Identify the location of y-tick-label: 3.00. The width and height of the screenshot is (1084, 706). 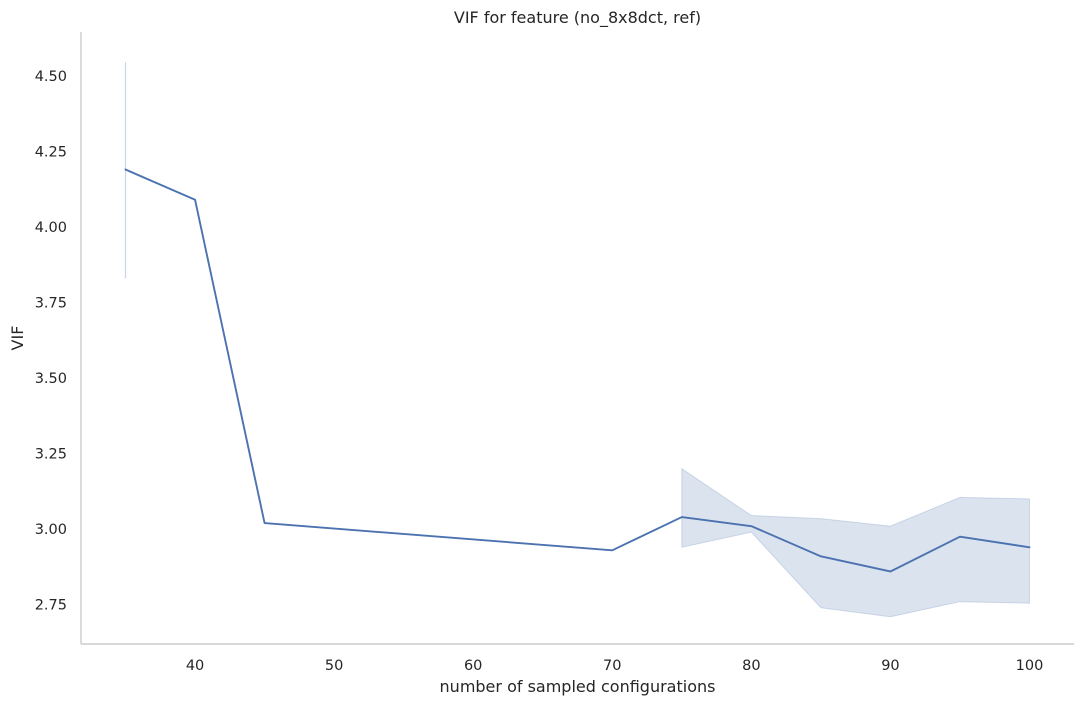
(51, 530).